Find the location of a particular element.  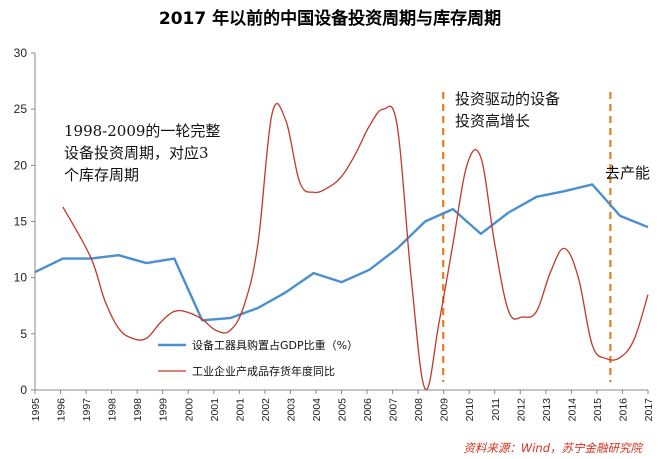

x-tick-label: 2000 is located at coordinates (189, 410).